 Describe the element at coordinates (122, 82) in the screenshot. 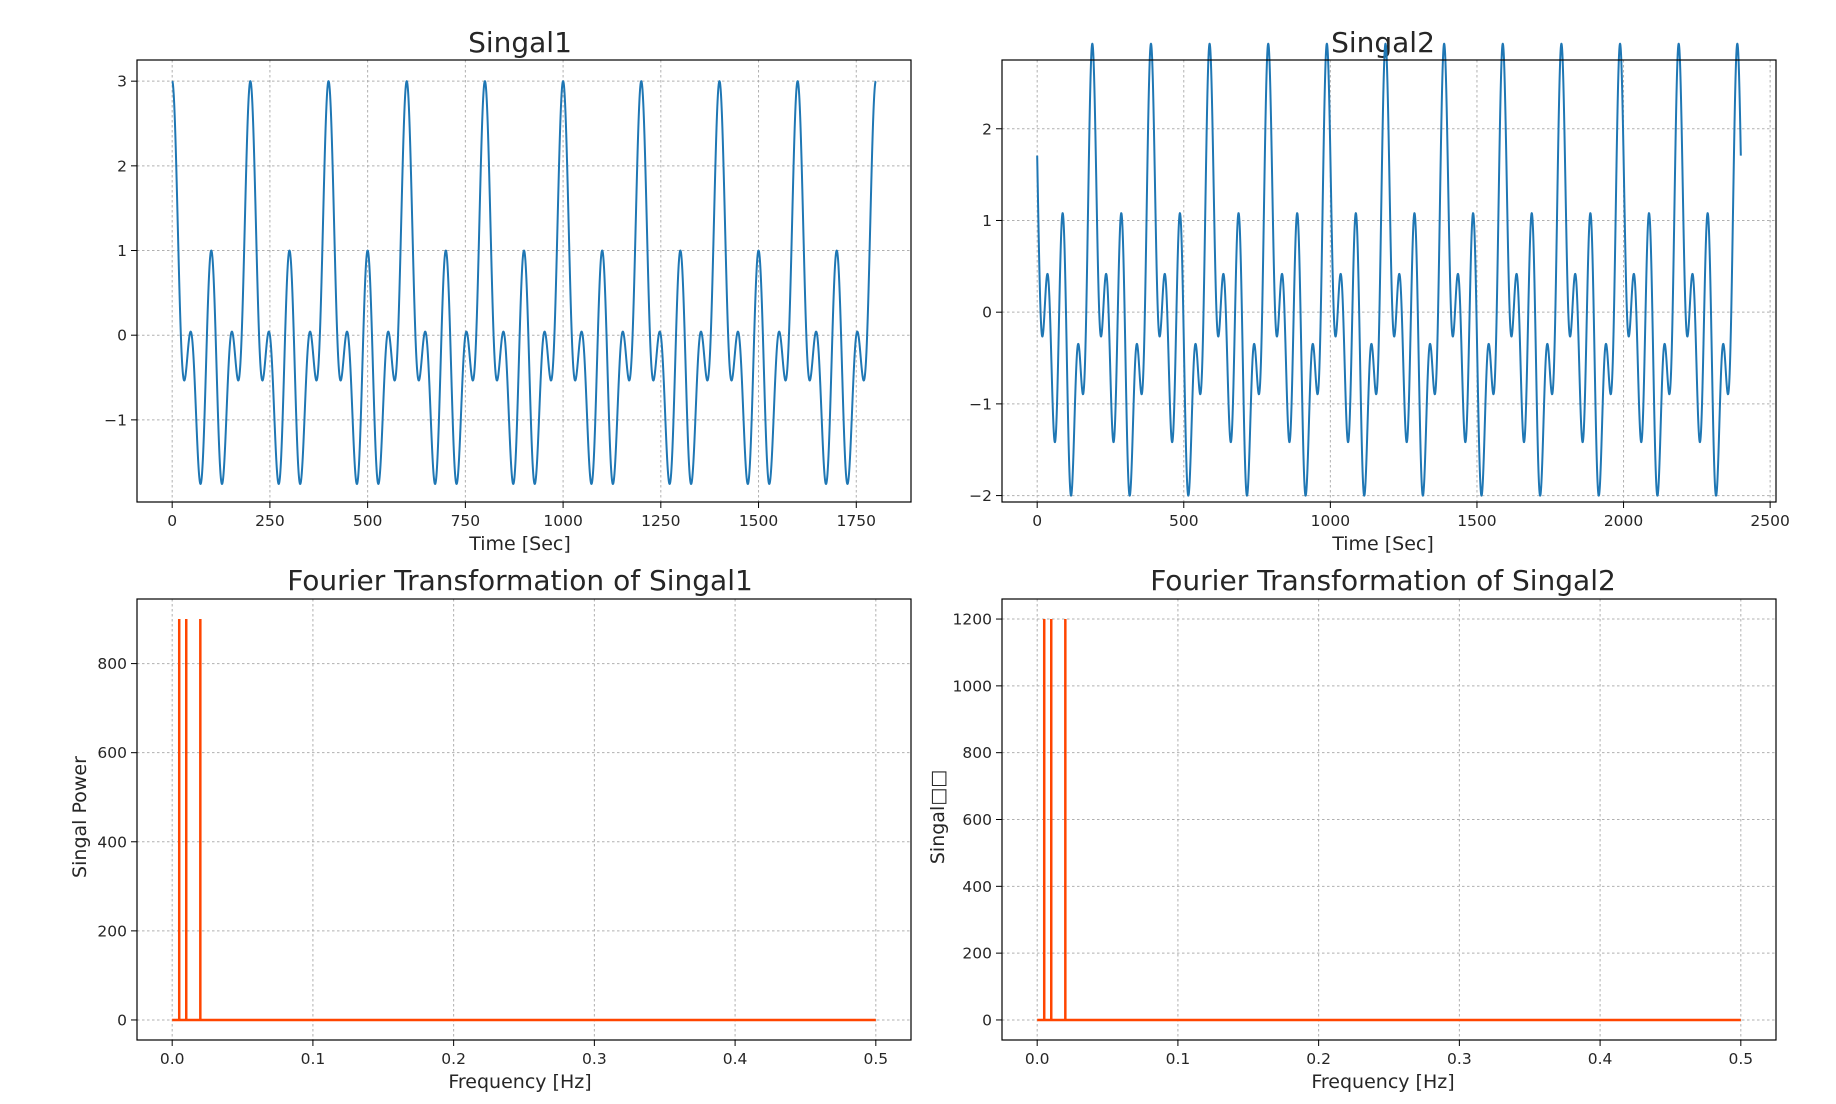

I see `y-tick-label: 3` at that location.